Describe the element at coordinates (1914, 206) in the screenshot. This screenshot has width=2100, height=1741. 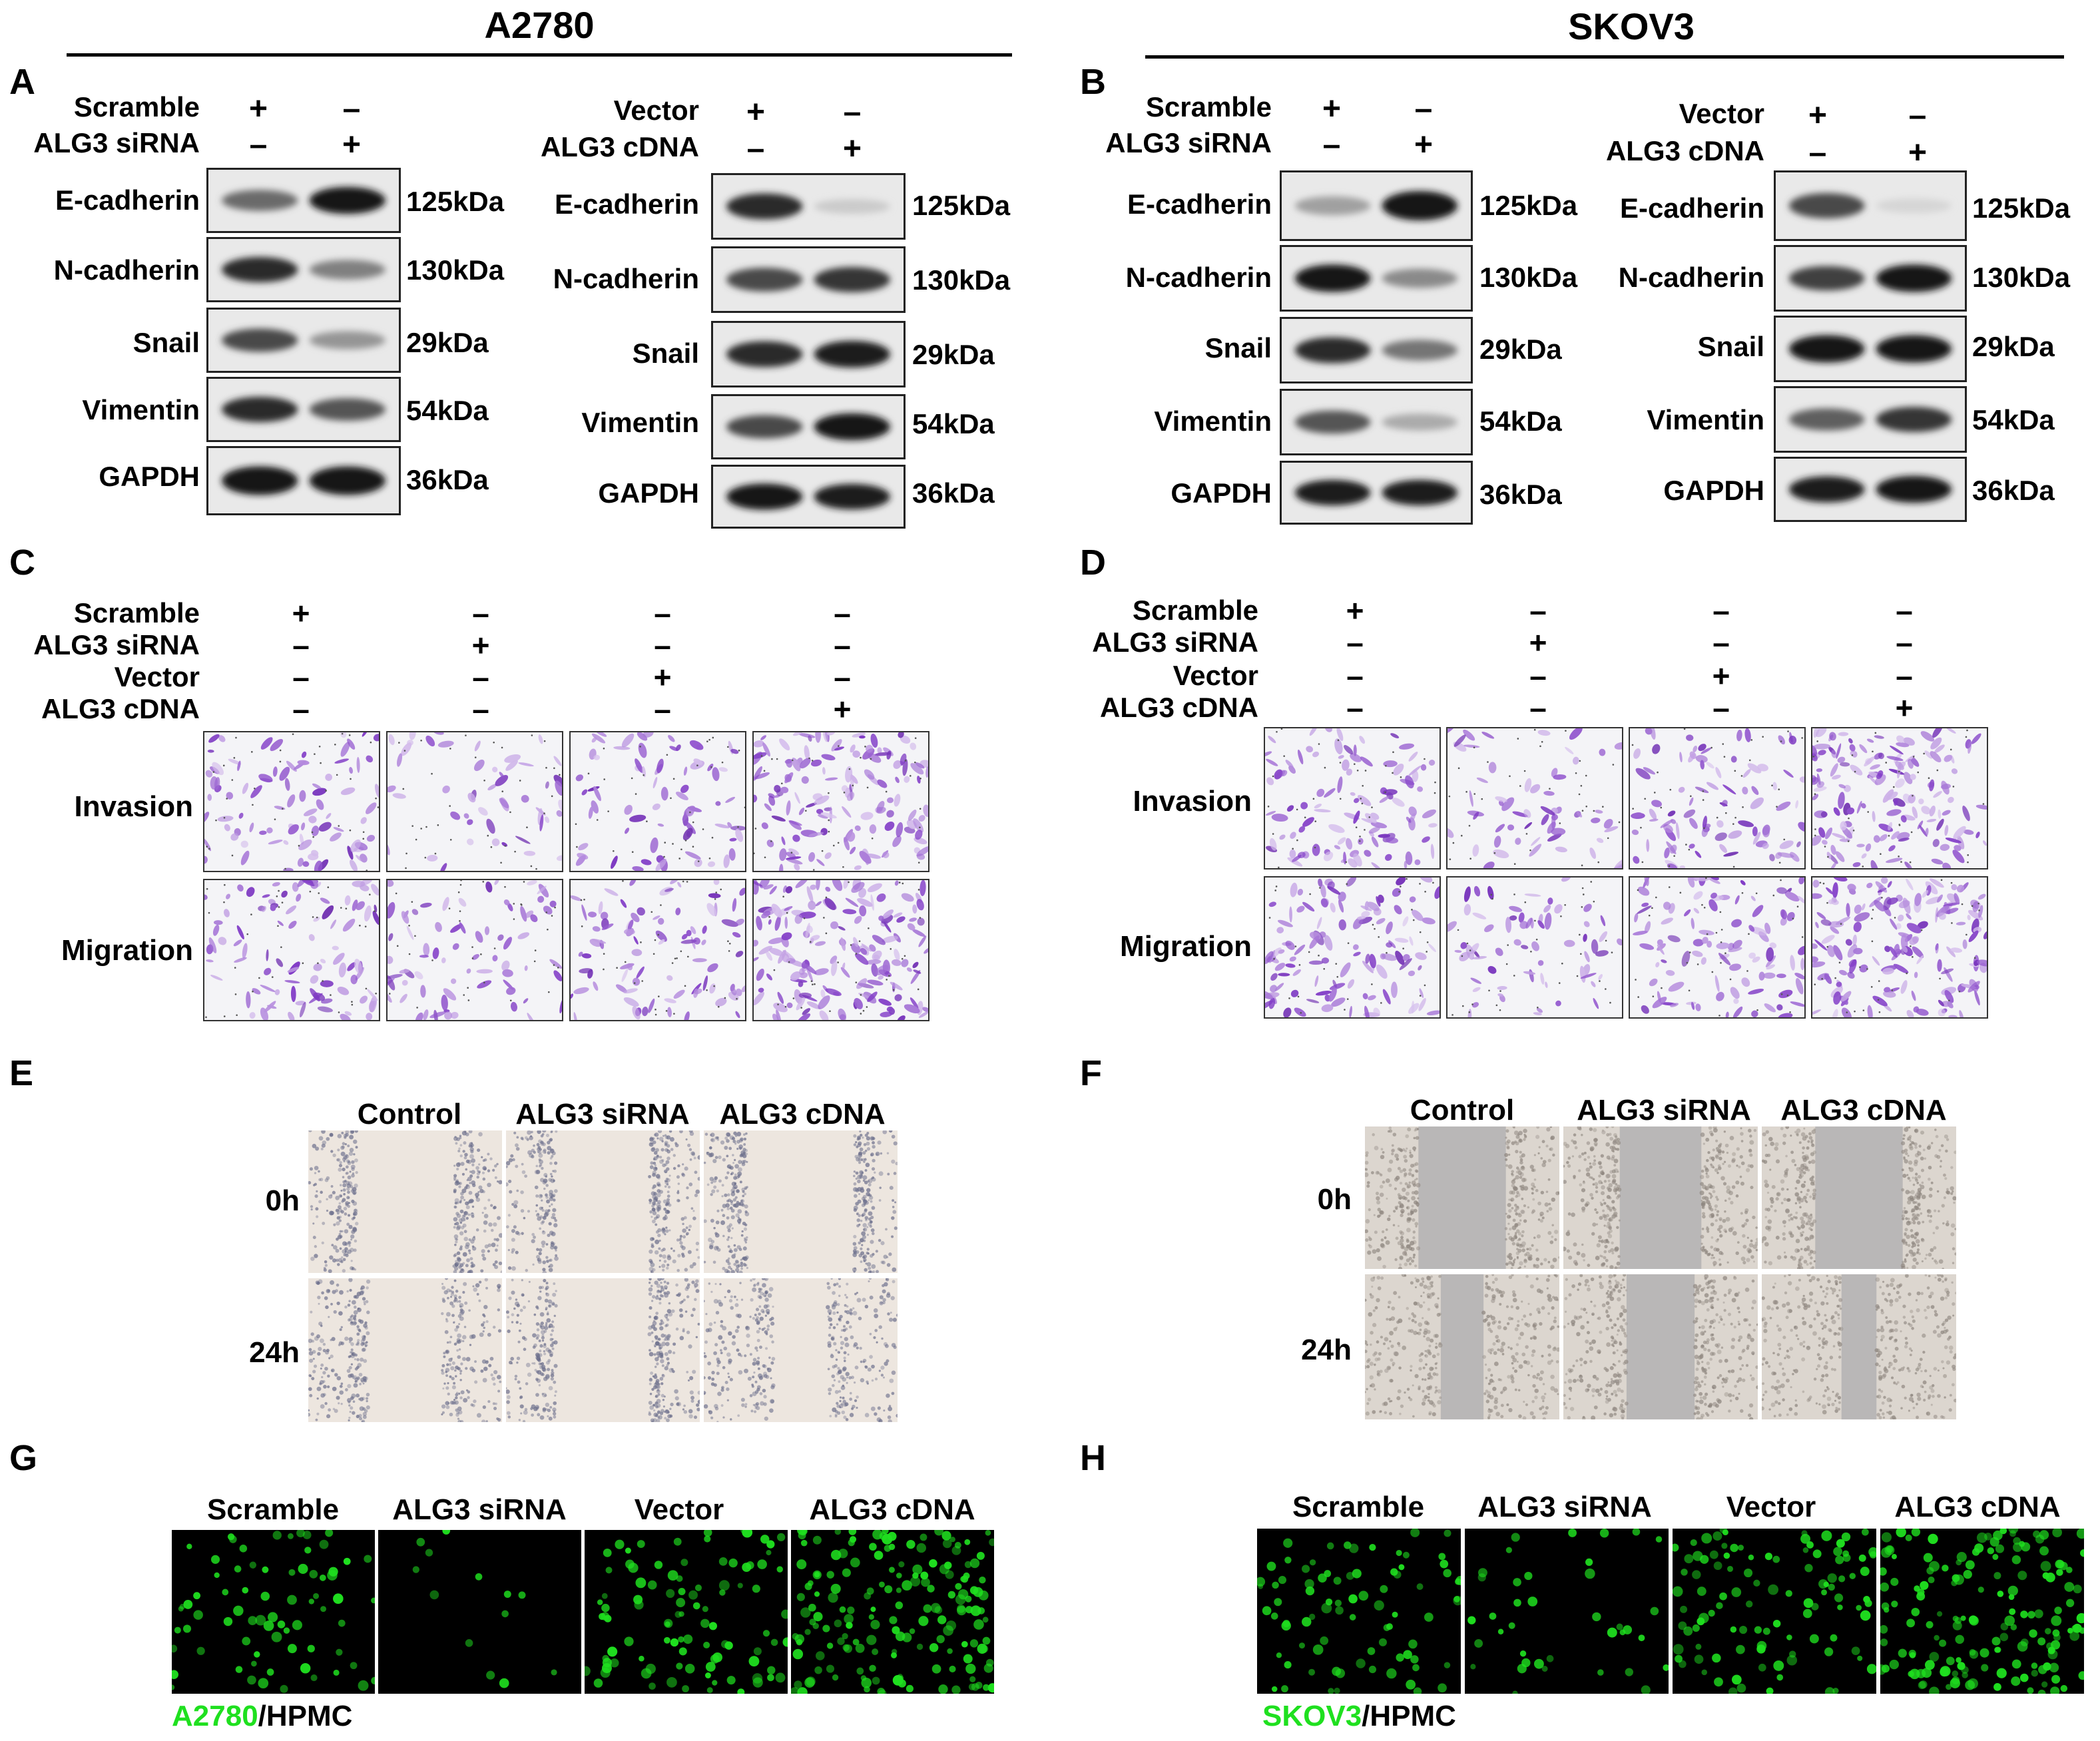
I see `protein-band` at that location.